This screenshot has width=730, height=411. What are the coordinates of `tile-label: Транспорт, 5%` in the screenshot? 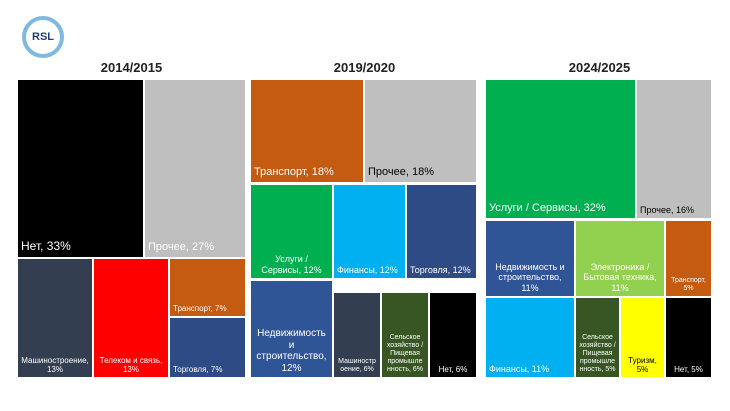 It's located at (688, 284).